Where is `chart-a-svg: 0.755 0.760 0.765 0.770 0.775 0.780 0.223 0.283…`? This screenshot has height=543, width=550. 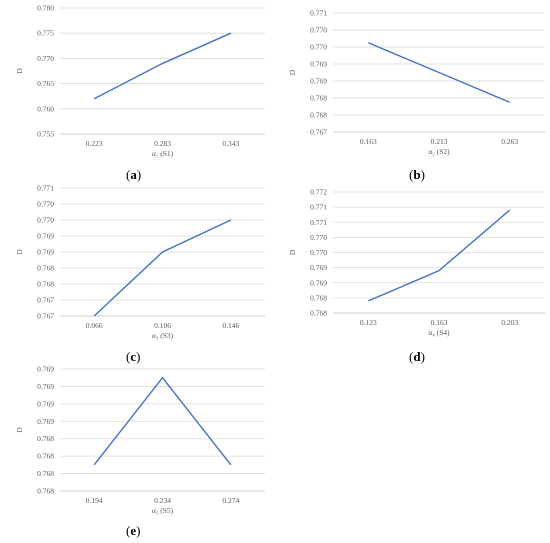 chart-a-svg: 0.755 0.760 0.765 0.770 0.775 0.780 0.223 0.283… is located at coordinates (140, 81).